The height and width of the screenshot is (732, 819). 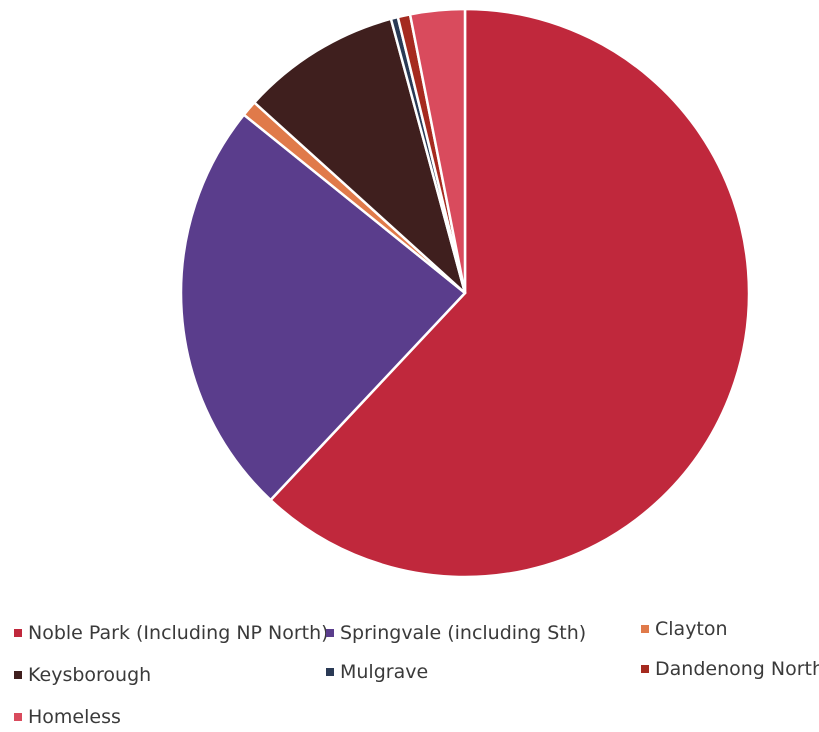 What do you see at coordinates (18, 633) in the screenshot?
I see `legend-swatch-noble-park` at bounding box center [18, 633].